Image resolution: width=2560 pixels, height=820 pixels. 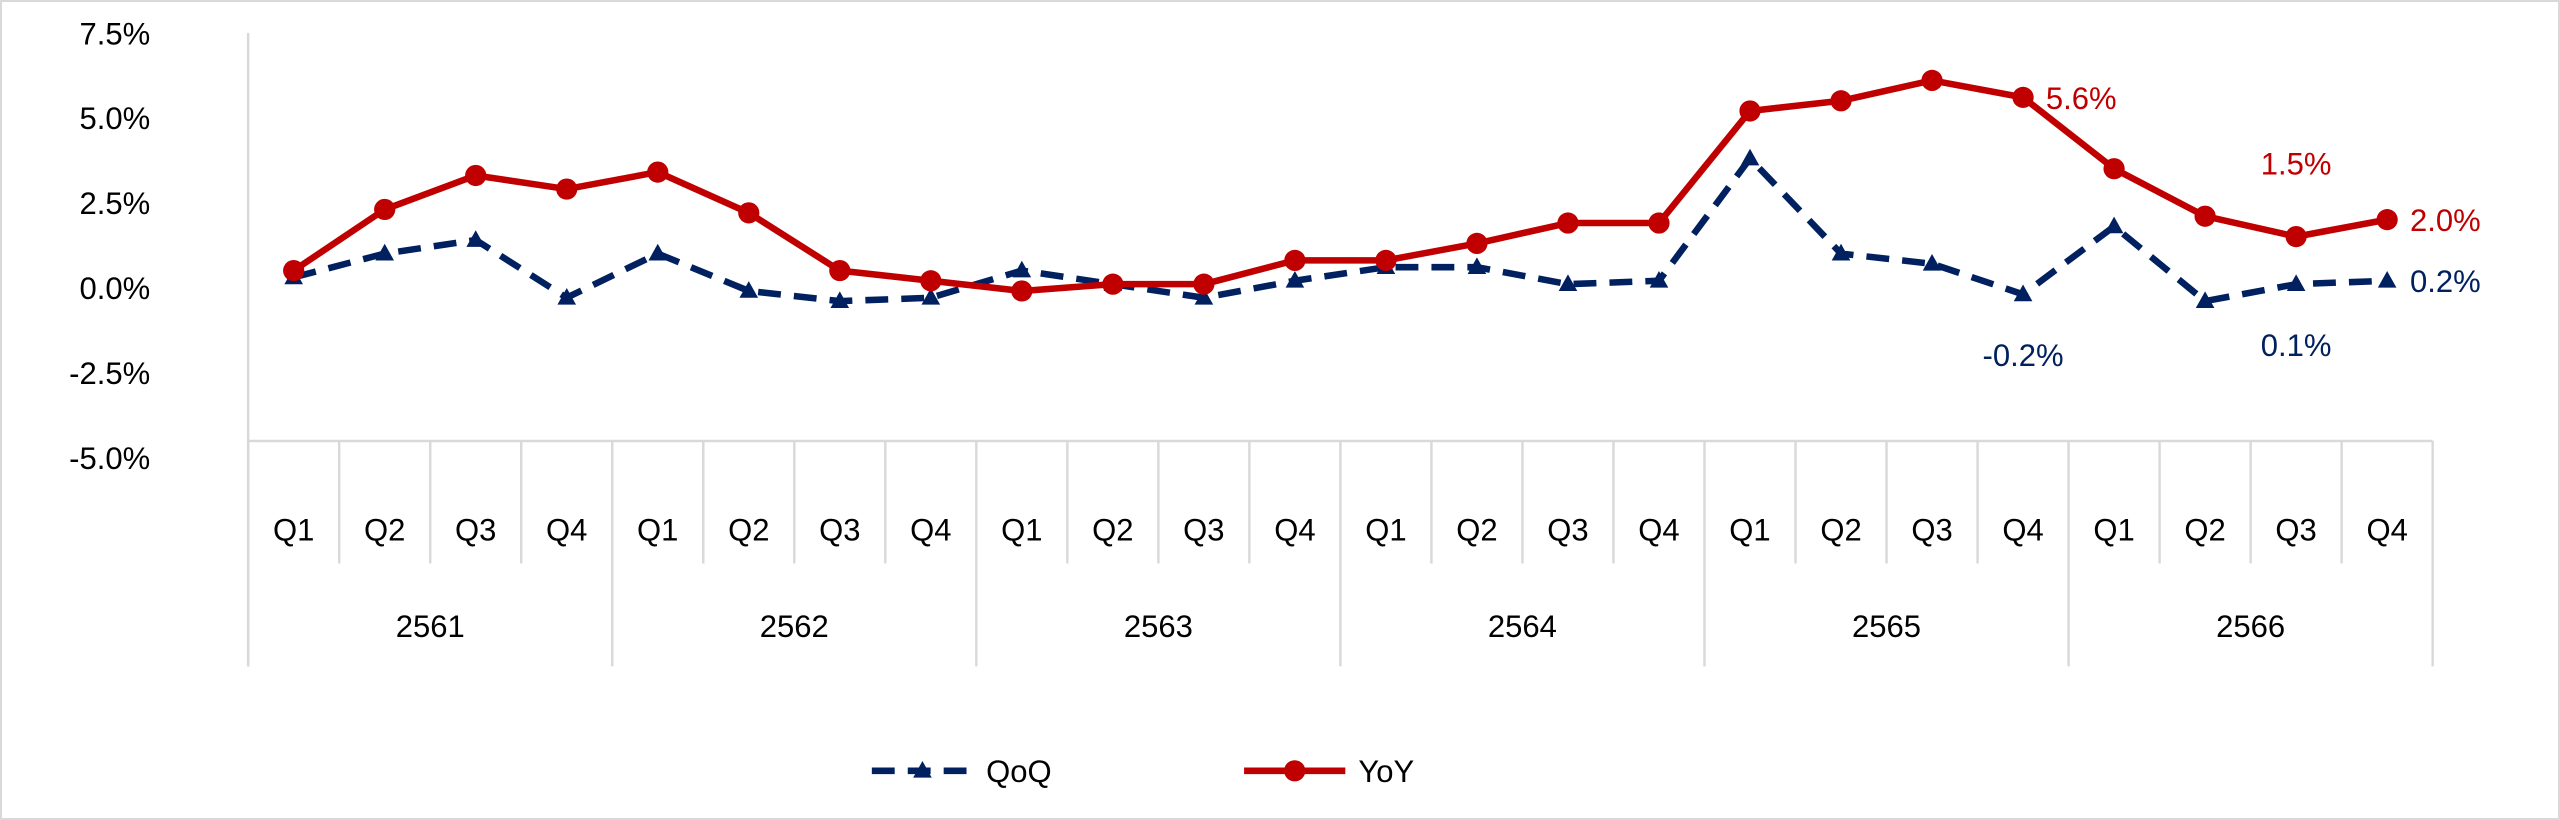 What do you see at coordinates (2445, 281) in the screenshot?
I see `data-label-qoq: 0.2%` at bounding box center [2445, 281].